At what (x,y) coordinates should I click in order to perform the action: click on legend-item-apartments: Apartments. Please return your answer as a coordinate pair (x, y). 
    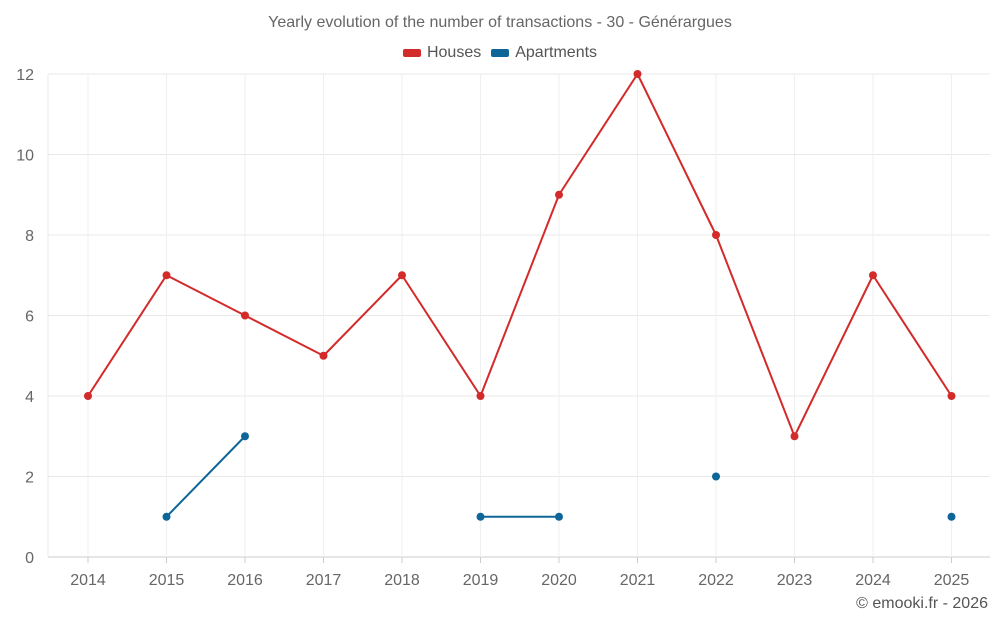
    Looking at the image, I should click on (544, 53).